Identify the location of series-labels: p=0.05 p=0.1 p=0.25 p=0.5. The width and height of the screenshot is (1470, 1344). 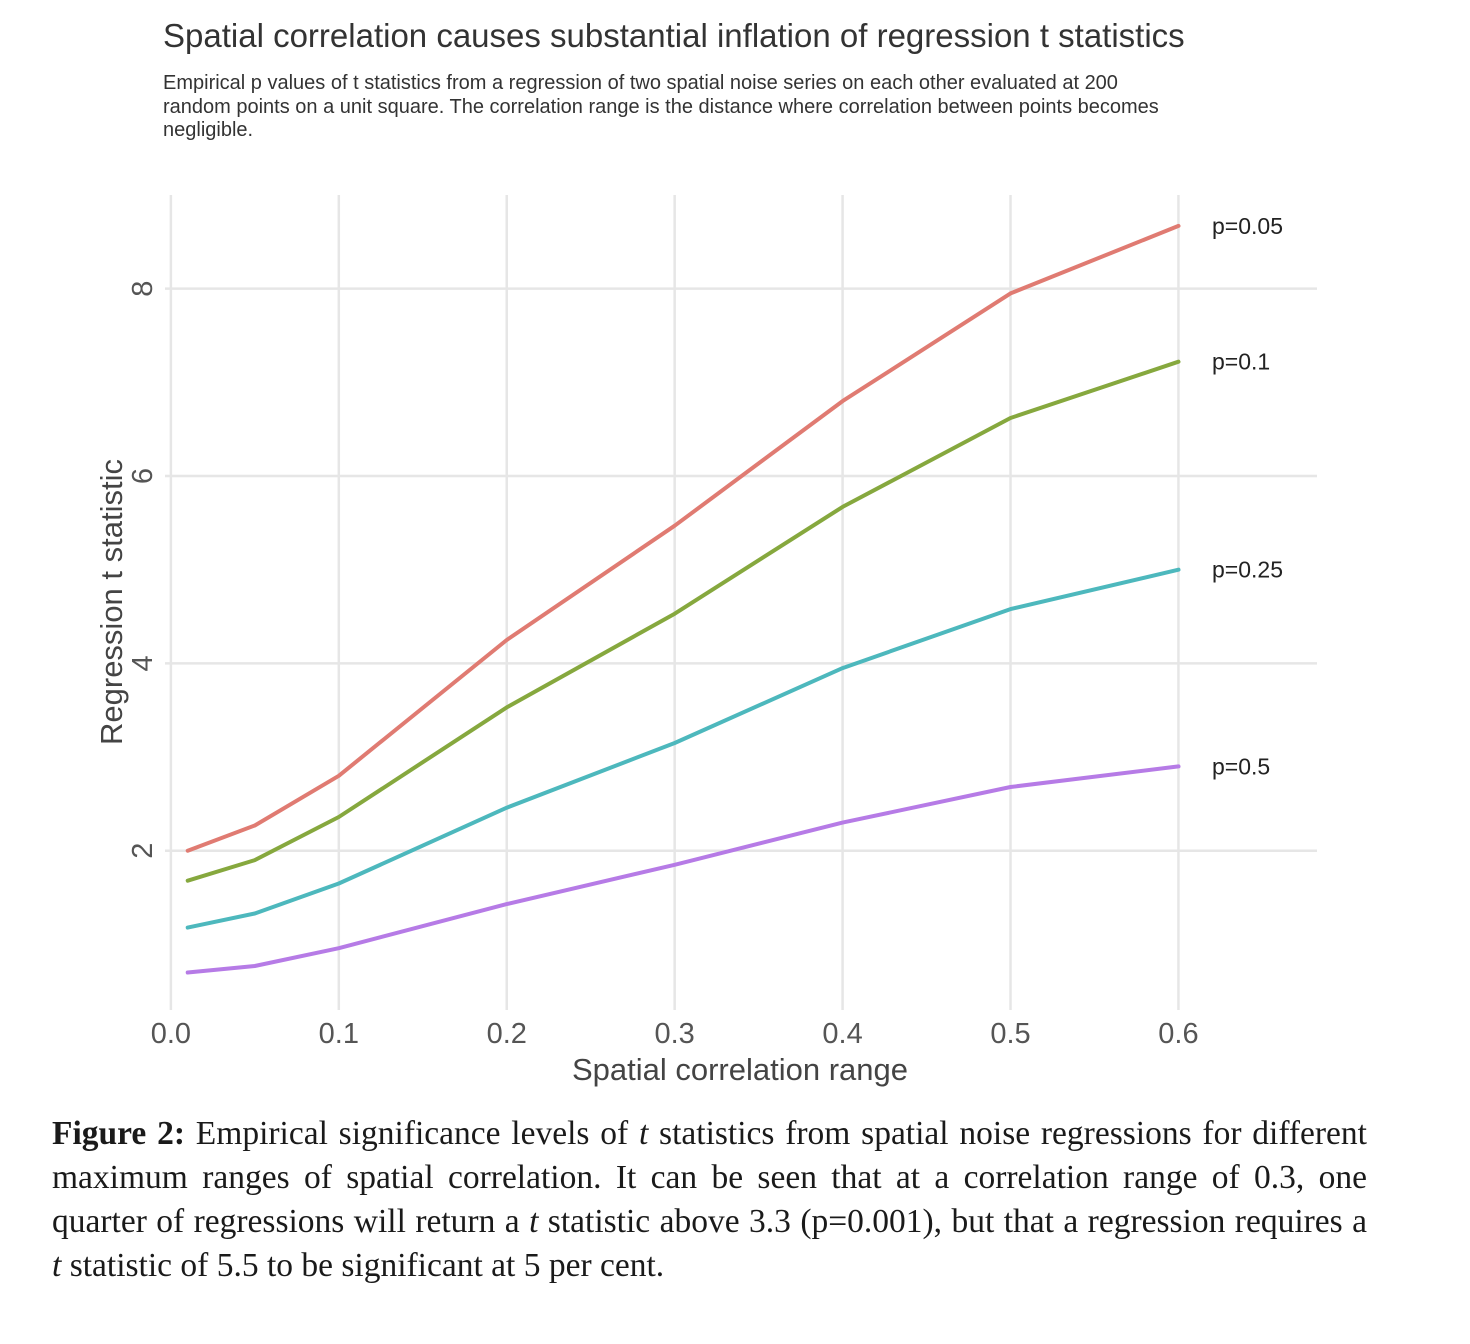
(1247, 496).